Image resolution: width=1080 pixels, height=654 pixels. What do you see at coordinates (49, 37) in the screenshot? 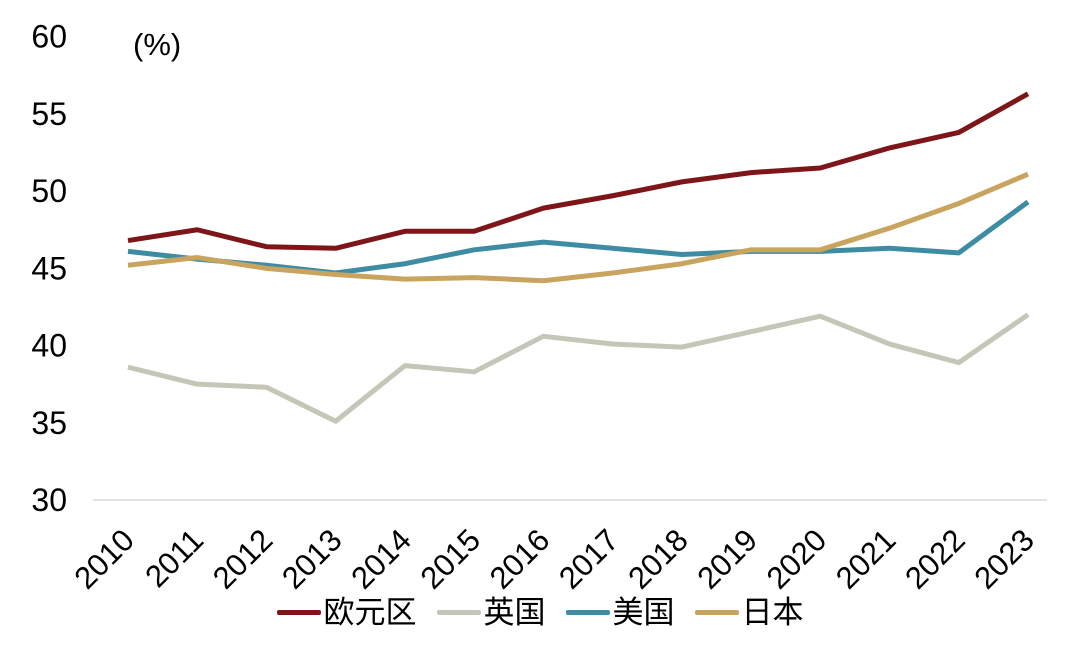
I see `y-axis-tick-label: 60` at bounding box center [49, 37].